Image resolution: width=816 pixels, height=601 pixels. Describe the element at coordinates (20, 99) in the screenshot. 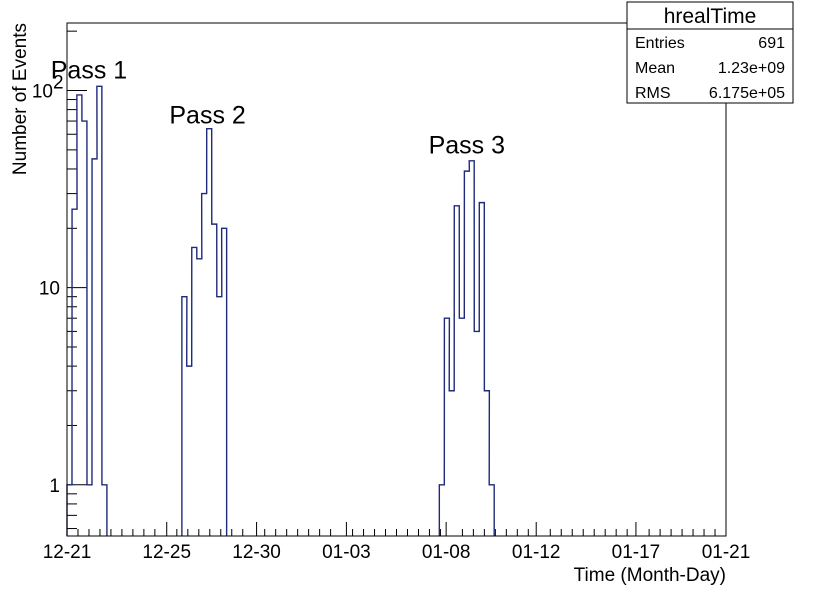

I see `y-axis-title: Number of Events` at that location.